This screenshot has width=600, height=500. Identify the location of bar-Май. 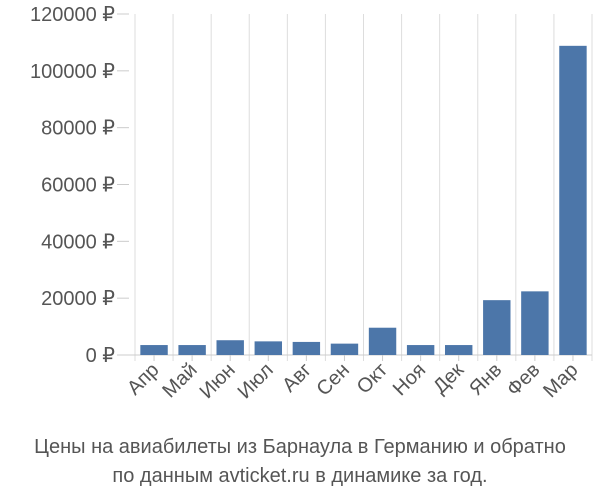
(192, 350).